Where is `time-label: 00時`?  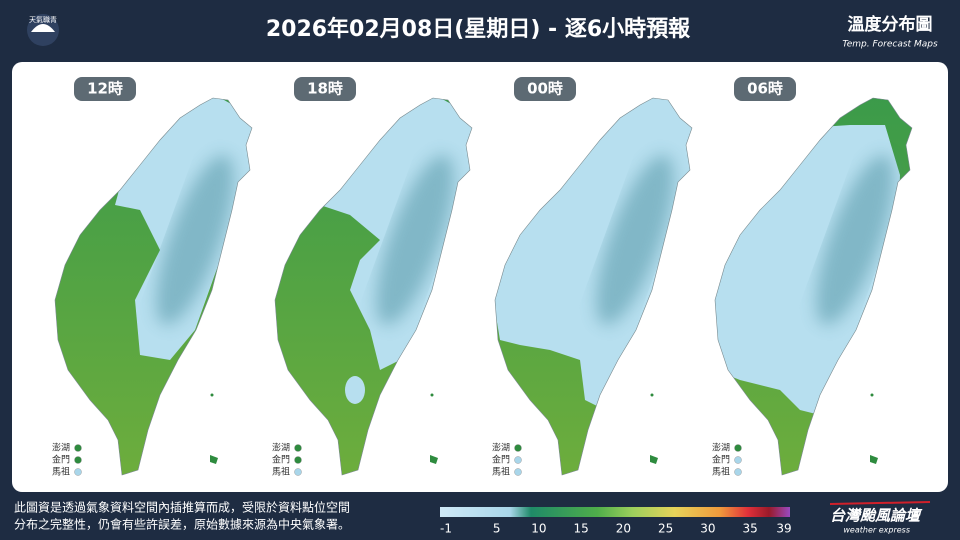 time-label: 00時 is located at coordinates (545, 89).